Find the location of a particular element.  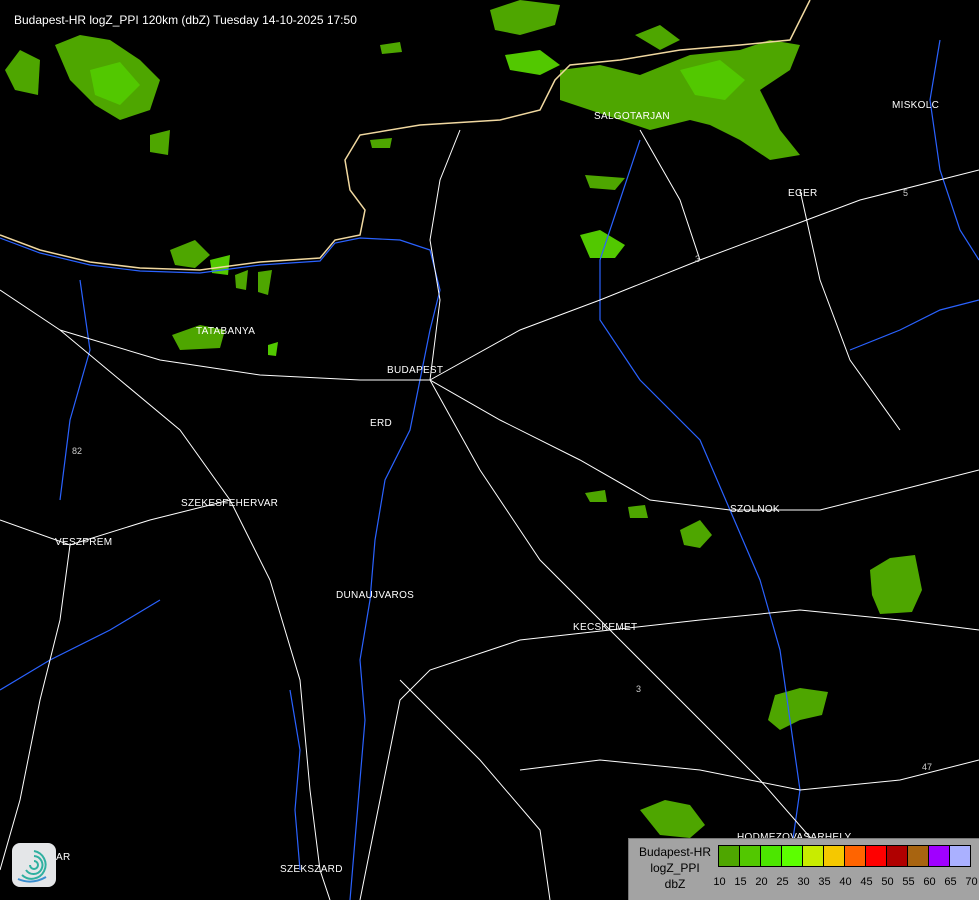

city-label: SZEKSZARD is located at coordinates (311, 869).